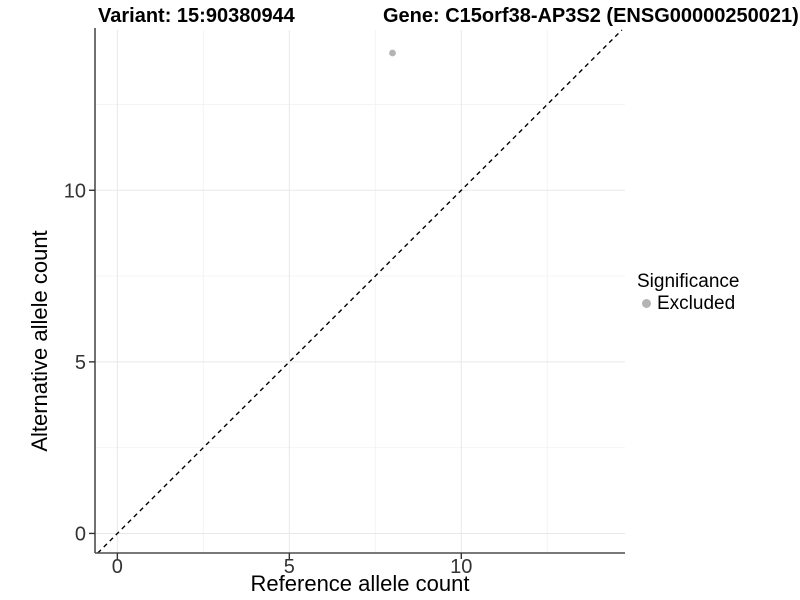 This screenshot has height=600, width=800. Describe the element at coordinates (688, 281) in the screenshot. I see `legend-title: Significance` at that location.